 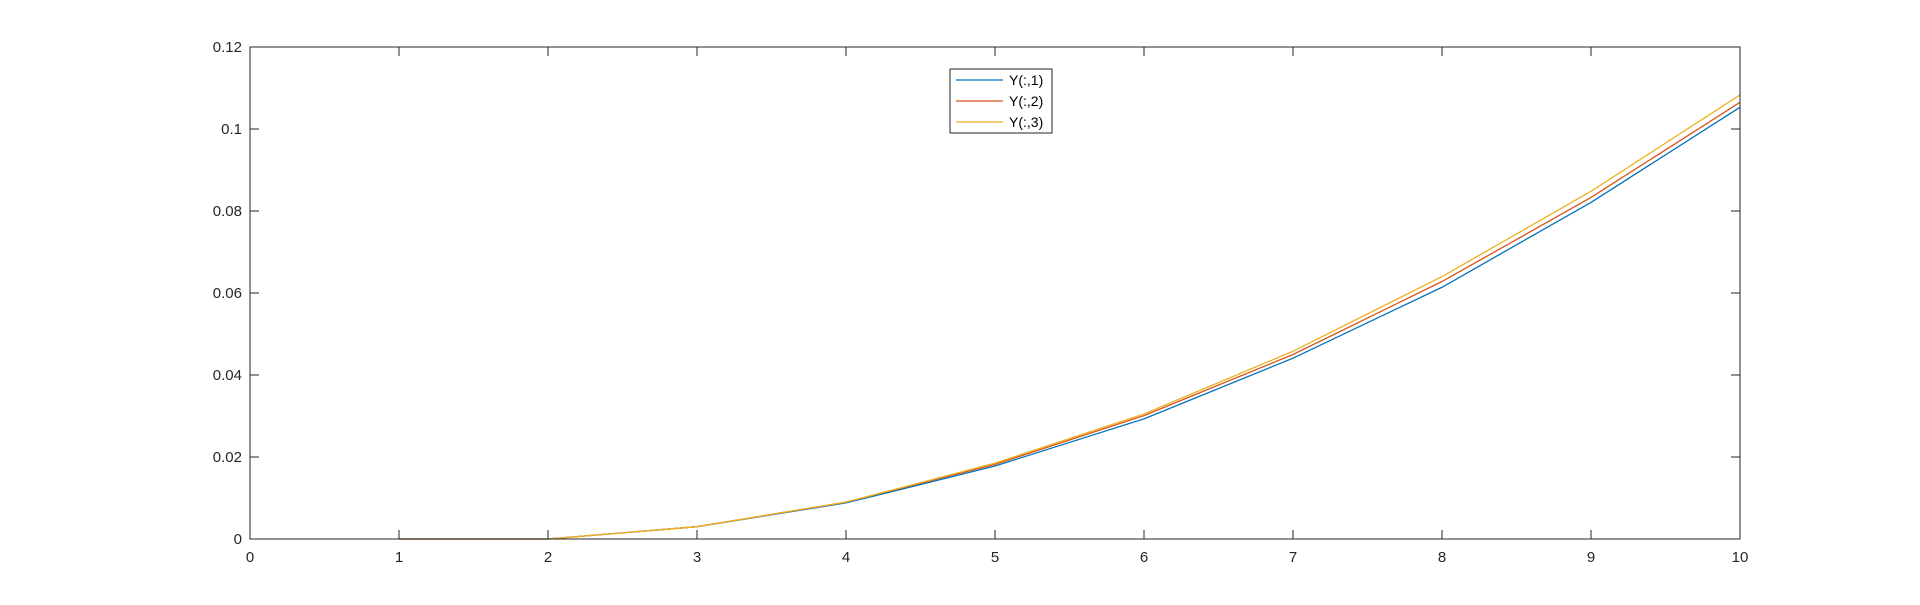 What do you see at coordinates (227, 47) in the screenshot?
I see `y-tick-label: 0.12` at bounding box center [227, 47].